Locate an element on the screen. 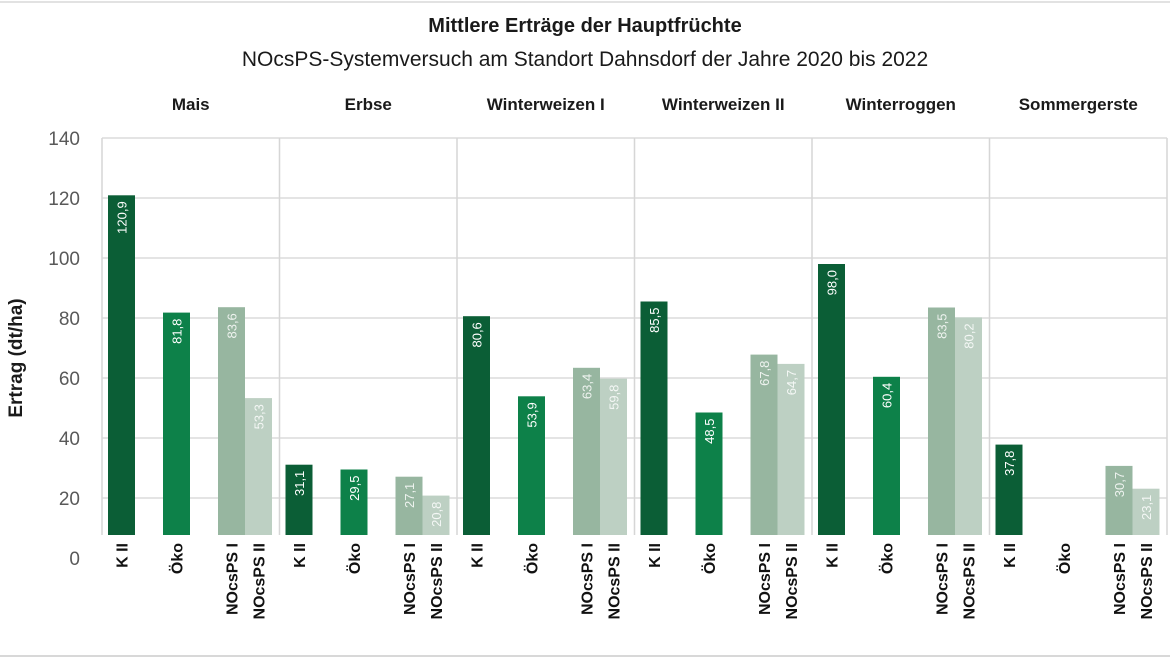 Image resolution: width=1170 pixels, height=663 pixels. data-label: 80,6 is located at coordinates (477, 334).